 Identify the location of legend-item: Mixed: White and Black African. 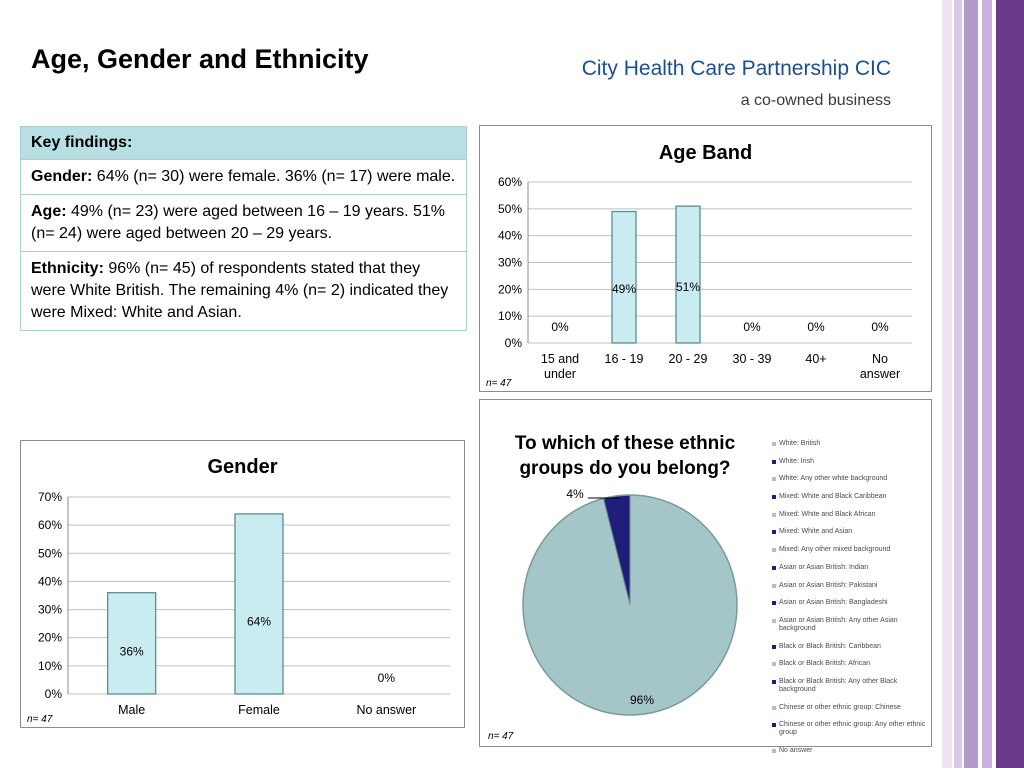
(850, 515).